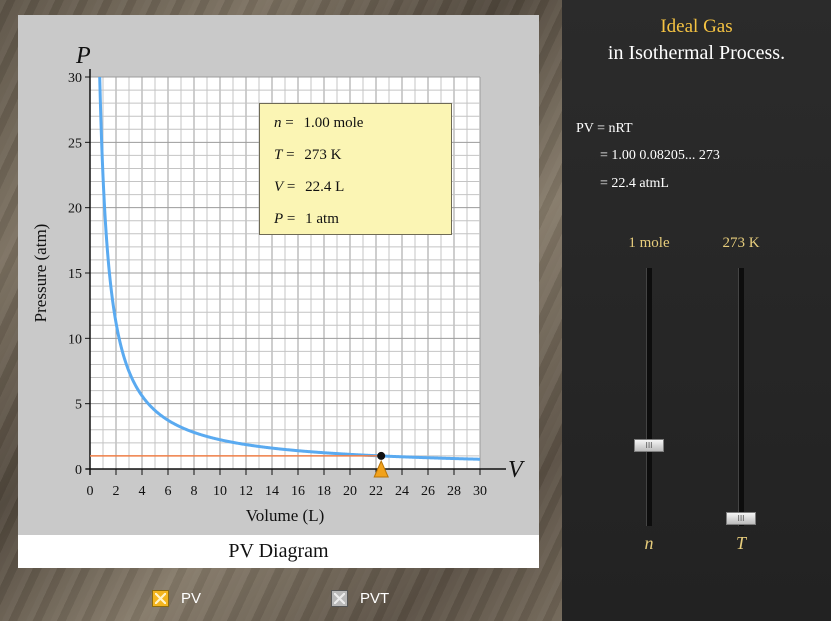 The width and height of the screenshot is (831, 621). Describe the element at coordinates (428, 491) in the screenshot. I see `x-tick-label: 26` at that location.